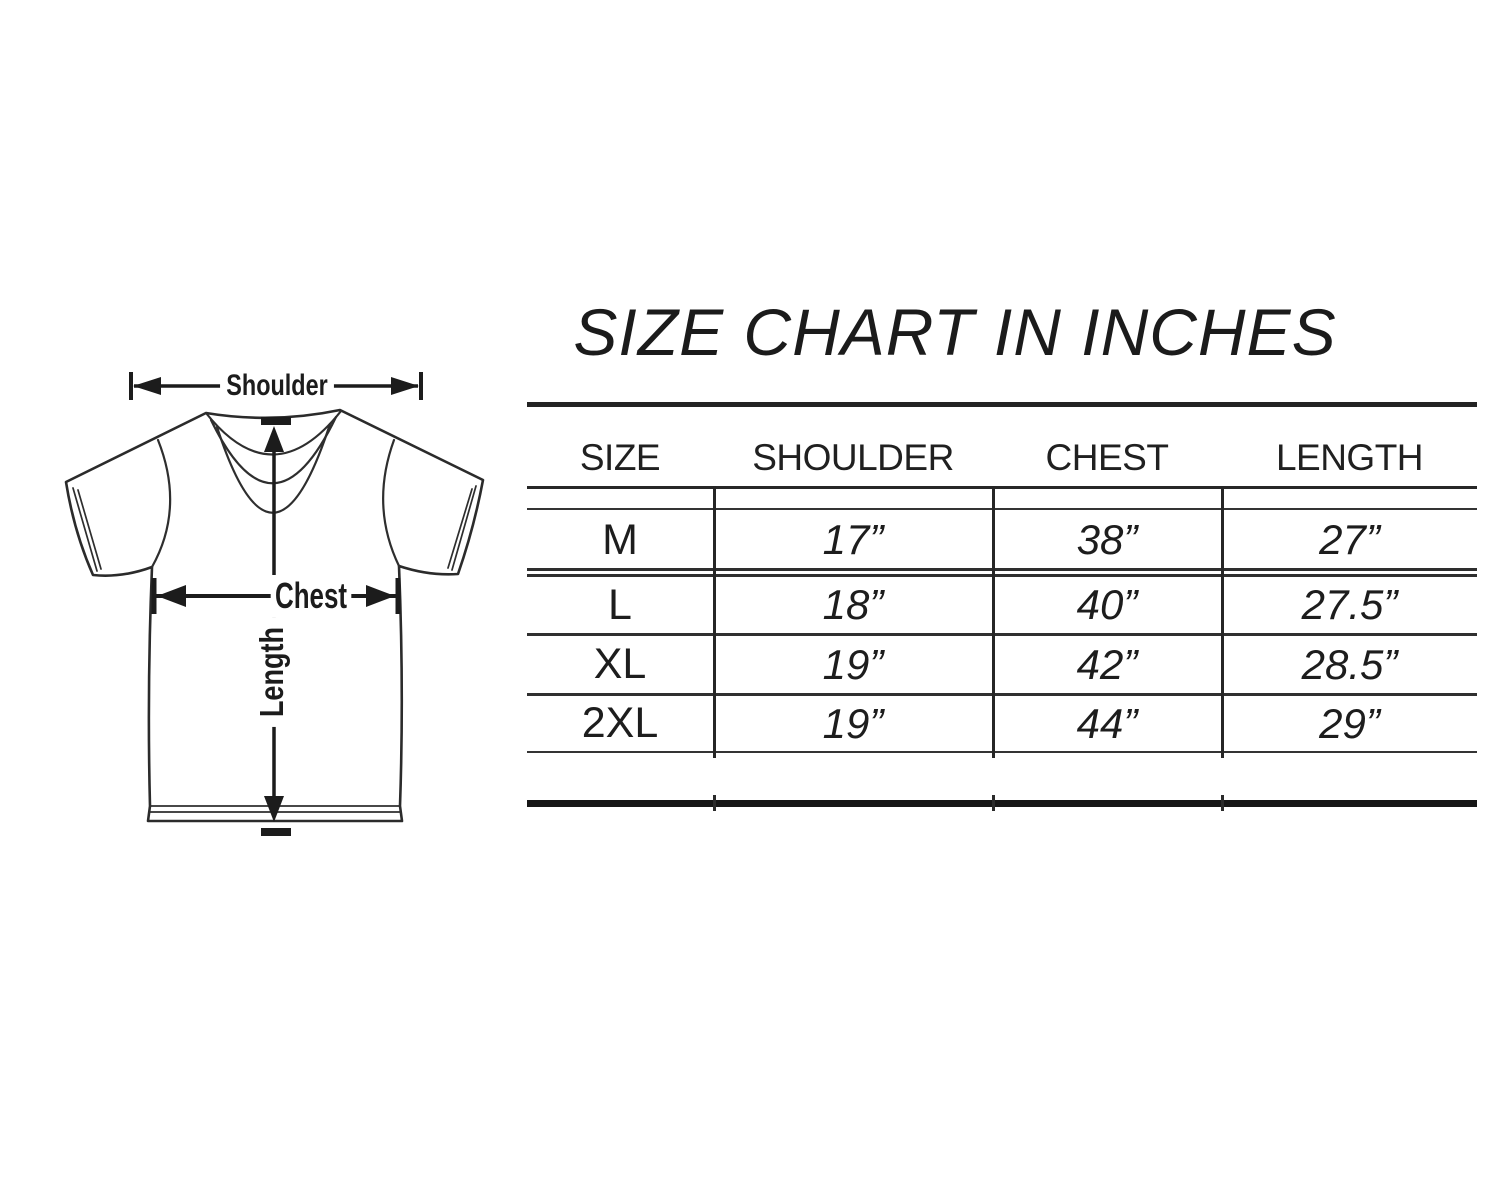 This screenshot has height=1199, width=1500. I want to click on column-header-length: LENGTH, so click(1349, 457).